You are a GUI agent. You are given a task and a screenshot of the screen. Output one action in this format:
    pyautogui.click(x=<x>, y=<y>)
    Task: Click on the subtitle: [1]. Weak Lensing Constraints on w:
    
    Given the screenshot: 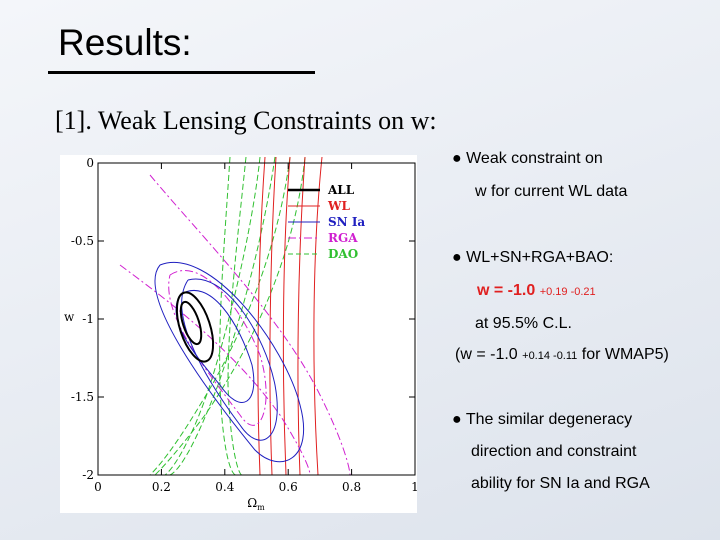 What is the action you would take?
    pyautogui.click(x=246, y=120)
    